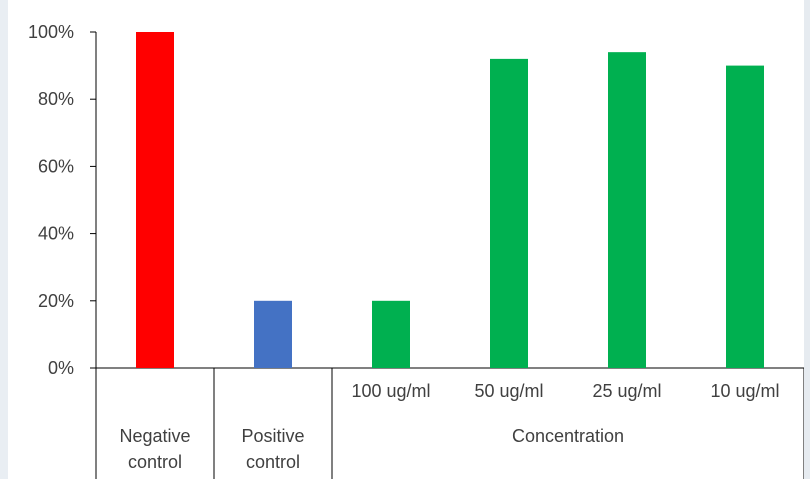 The height and width of the screenshot is (479, 810). What do you see at coordinates (272, 436) in the screenshot?
I see `group-label-line: Positive` at bounding box center [272, 436].